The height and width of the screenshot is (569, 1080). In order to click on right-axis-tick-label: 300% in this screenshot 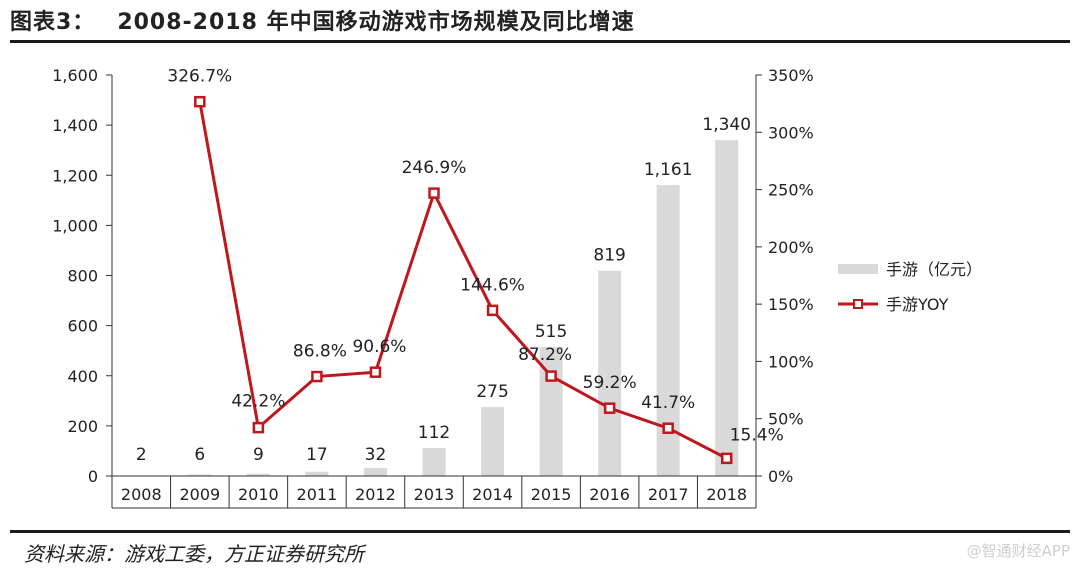, I will do `click(791, 132)`.